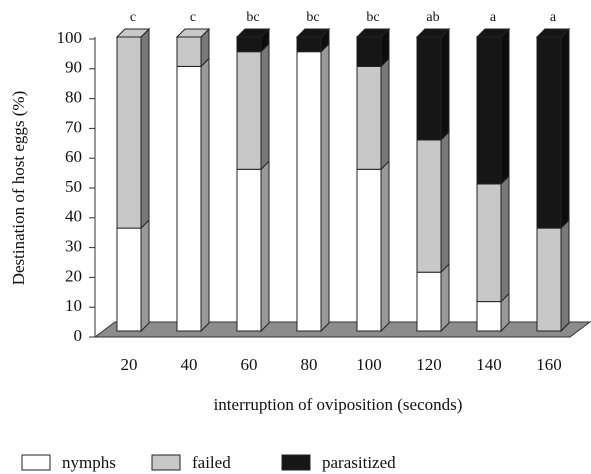 This screenshot has height=474, width=591. I want to click on y-tick-label: 100, so click(70, 37).